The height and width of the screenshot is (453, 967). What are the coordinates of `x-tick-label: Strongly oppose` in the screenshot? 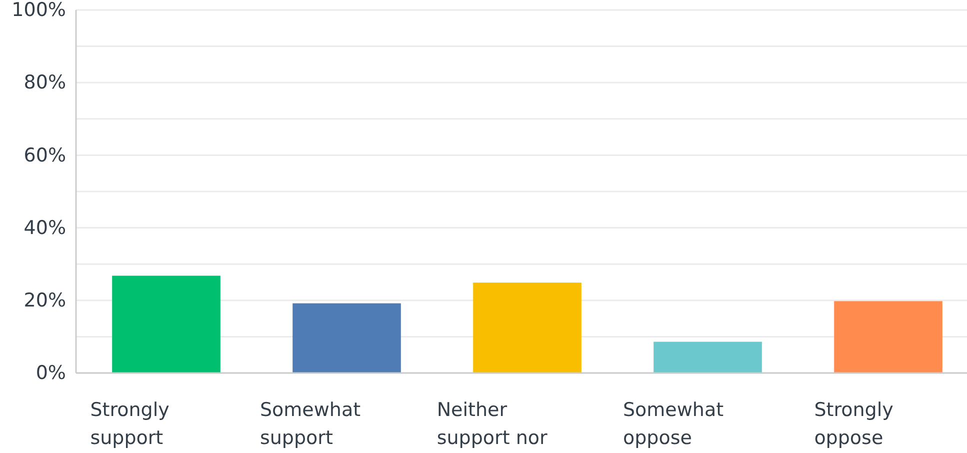 It's located at (854, 424).